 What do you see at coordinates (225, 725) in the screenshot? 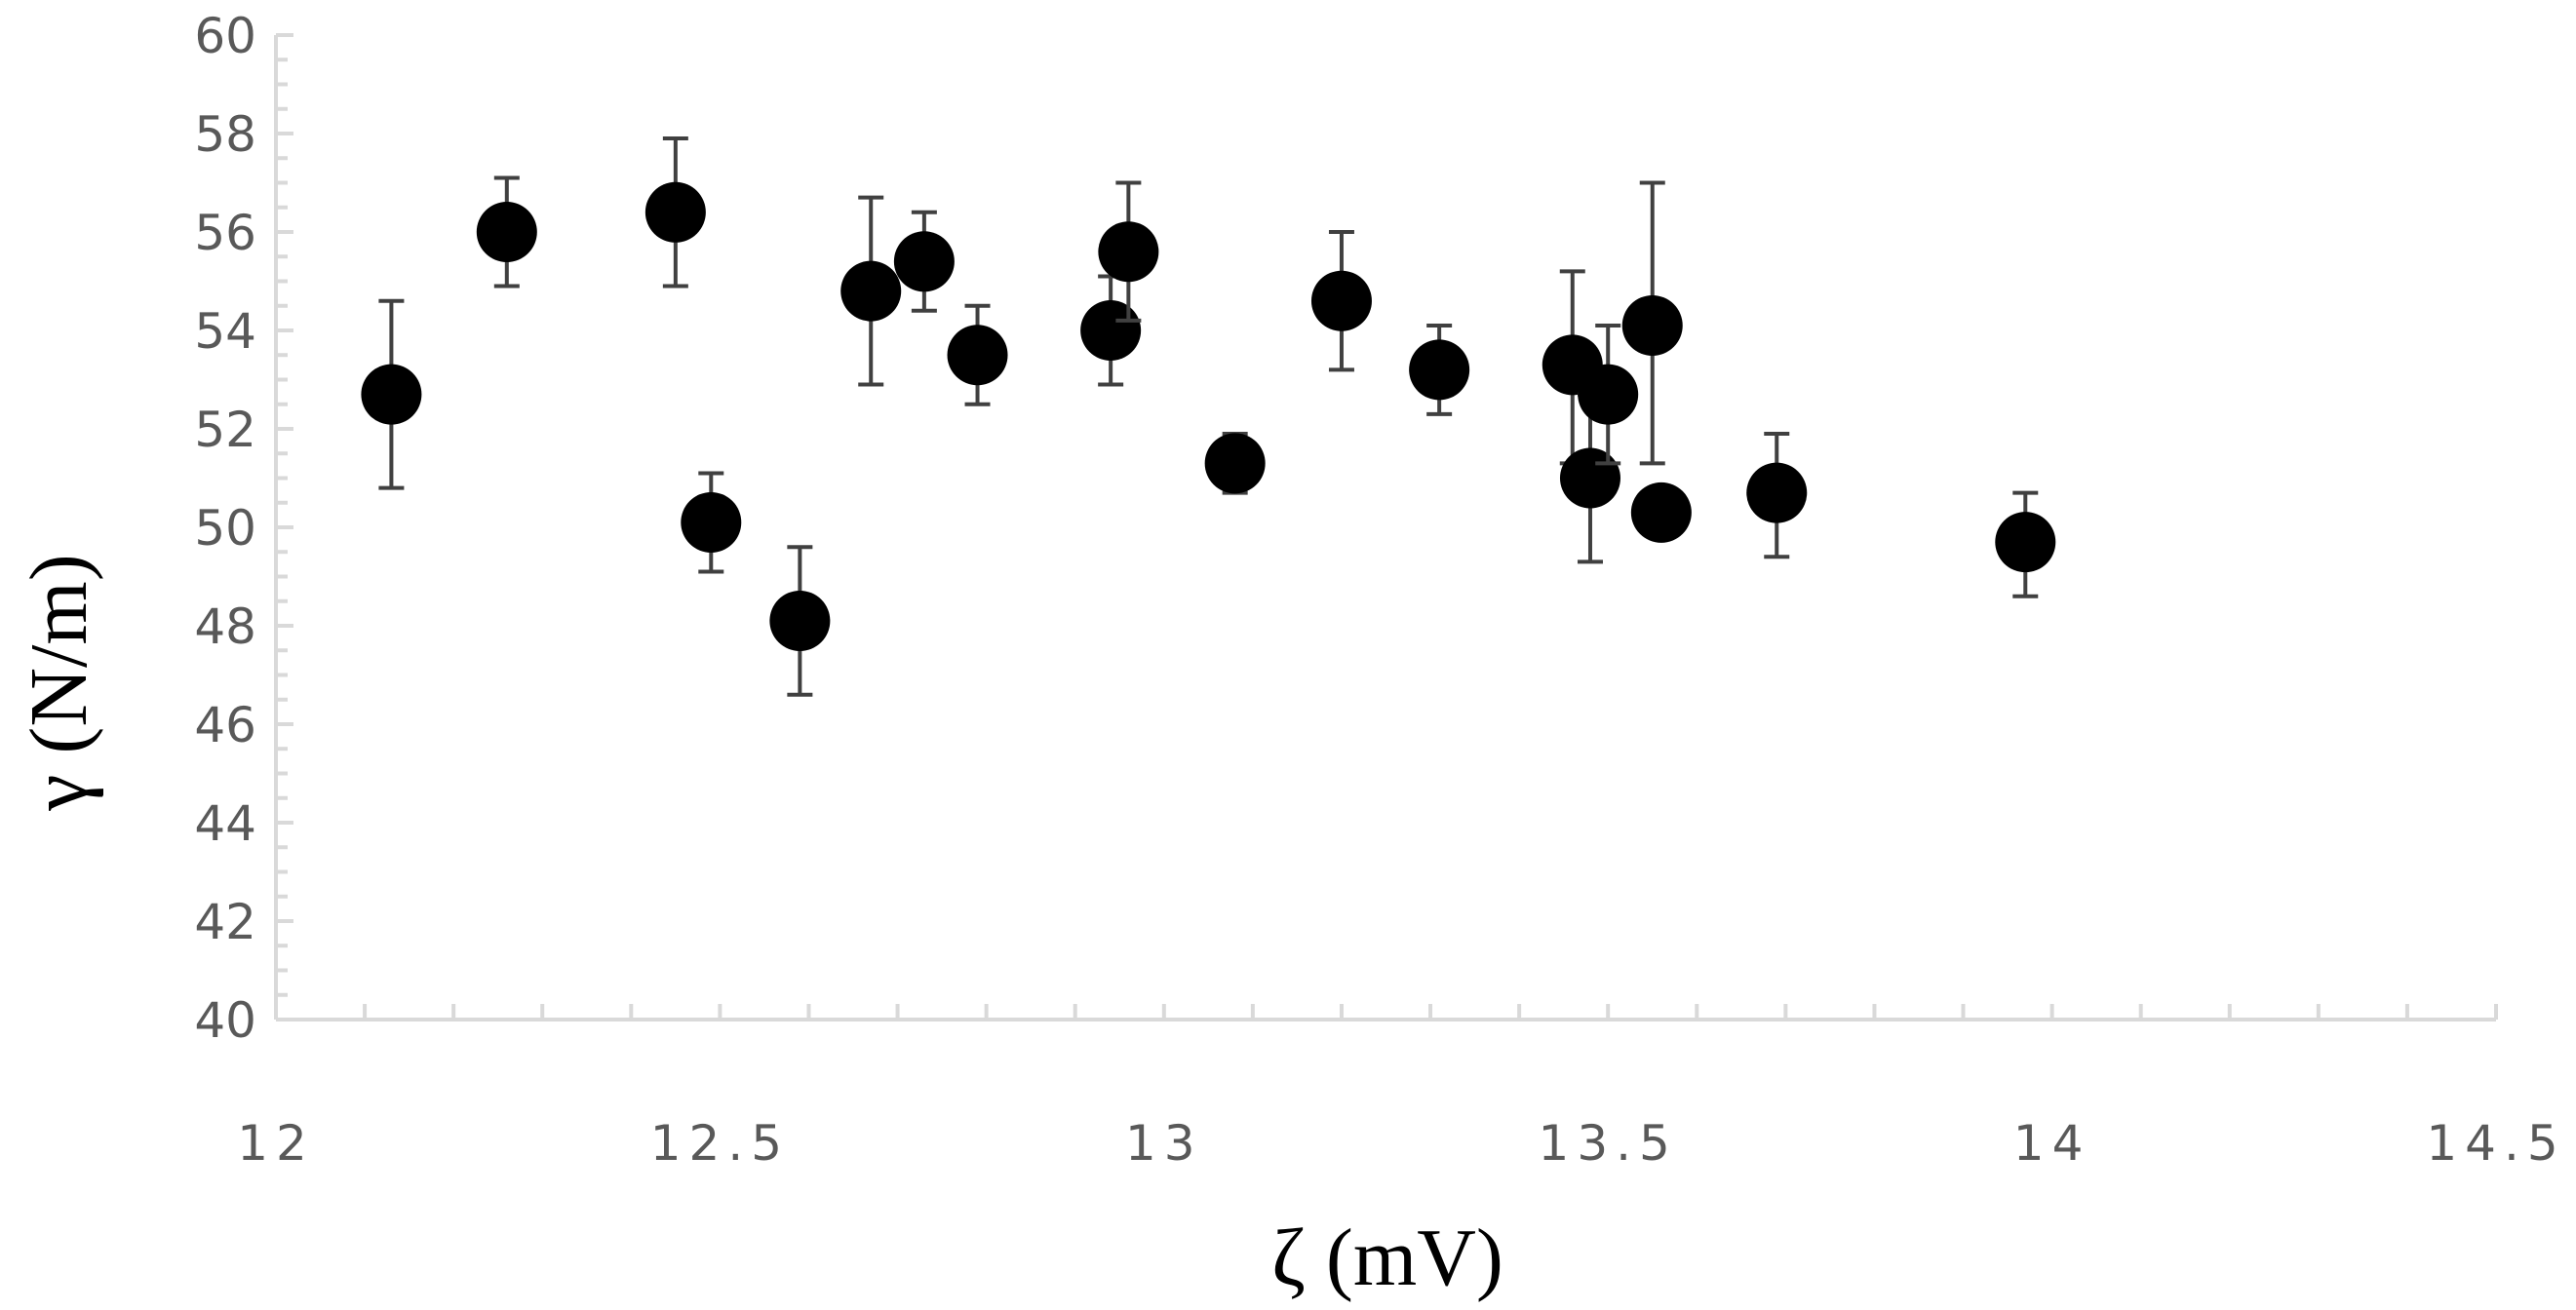
I see `y-tick-label: 46` at bounding box center [225, 725].